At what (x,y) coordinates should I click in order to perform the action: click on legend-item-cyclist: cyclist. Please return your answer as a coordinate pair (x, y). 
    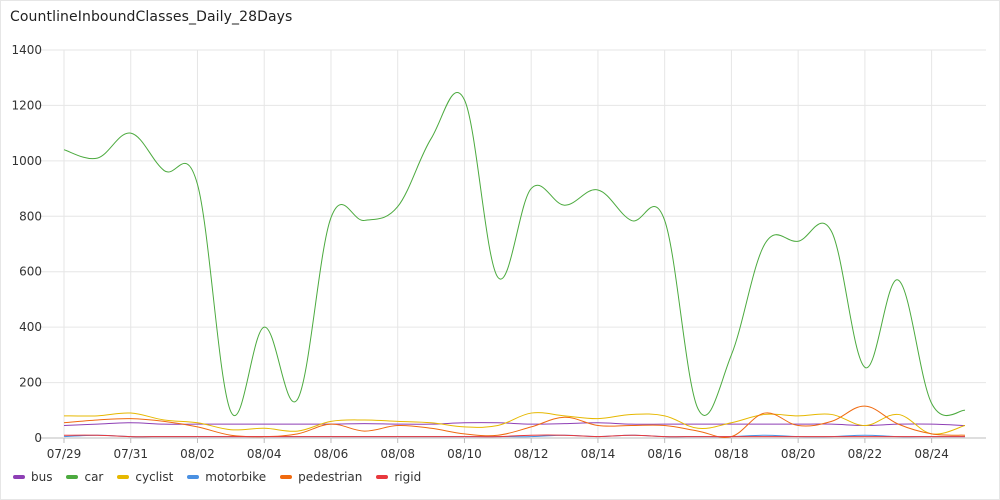
    Looking at the image, I should click on (145, 477).